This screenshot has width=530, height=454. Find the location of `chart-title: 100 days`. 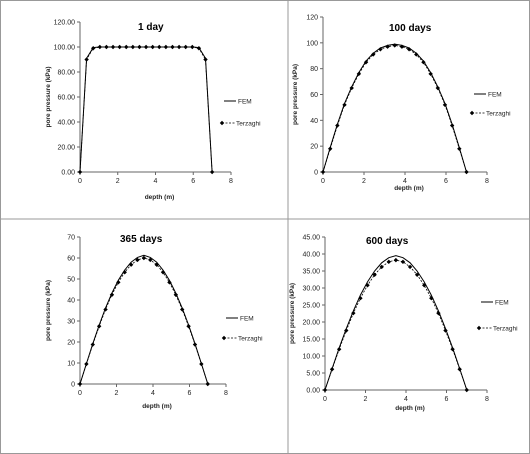

chart-title: 100 days is located at coordinates (410, 28).